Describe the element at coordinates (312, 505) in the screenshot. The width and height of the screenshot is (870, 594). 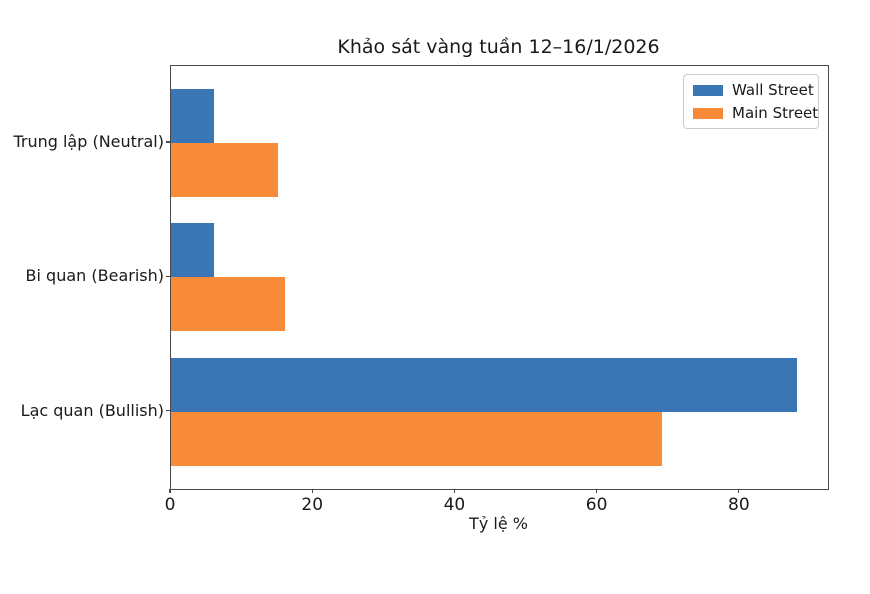
I see `x-tick-label: 20` at that location.